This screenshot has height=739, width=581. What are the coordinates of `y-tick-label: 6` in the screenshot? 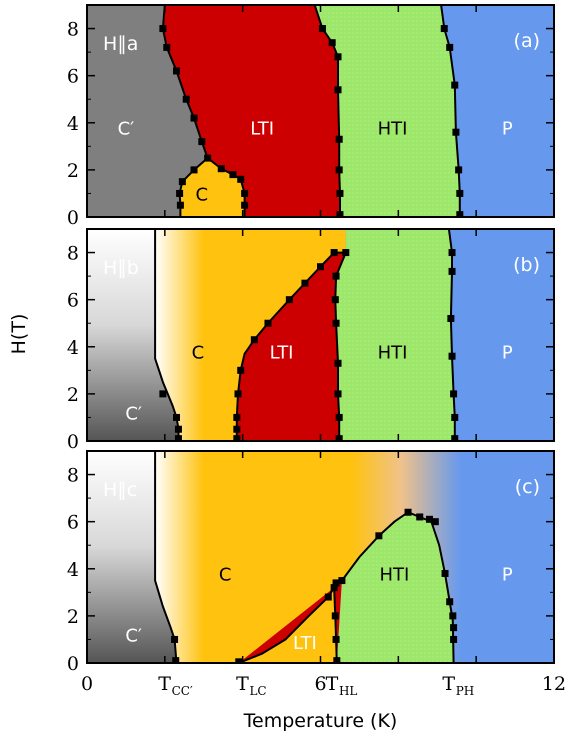 It's located at (73, 301).